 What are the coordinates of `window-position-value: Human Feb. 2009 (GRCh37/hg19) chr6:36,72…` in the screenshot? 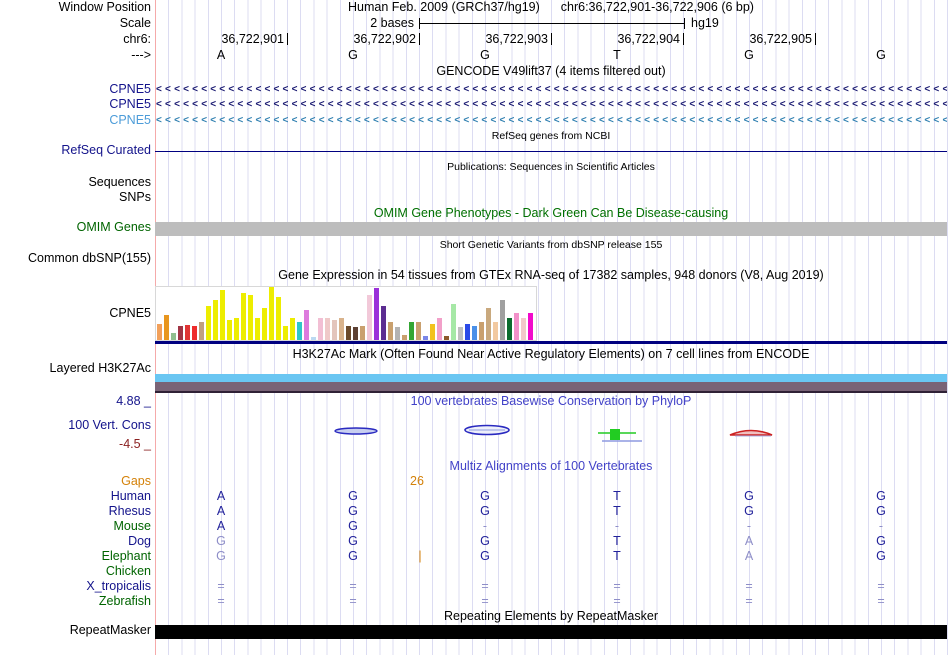 It's located at (551, 7).